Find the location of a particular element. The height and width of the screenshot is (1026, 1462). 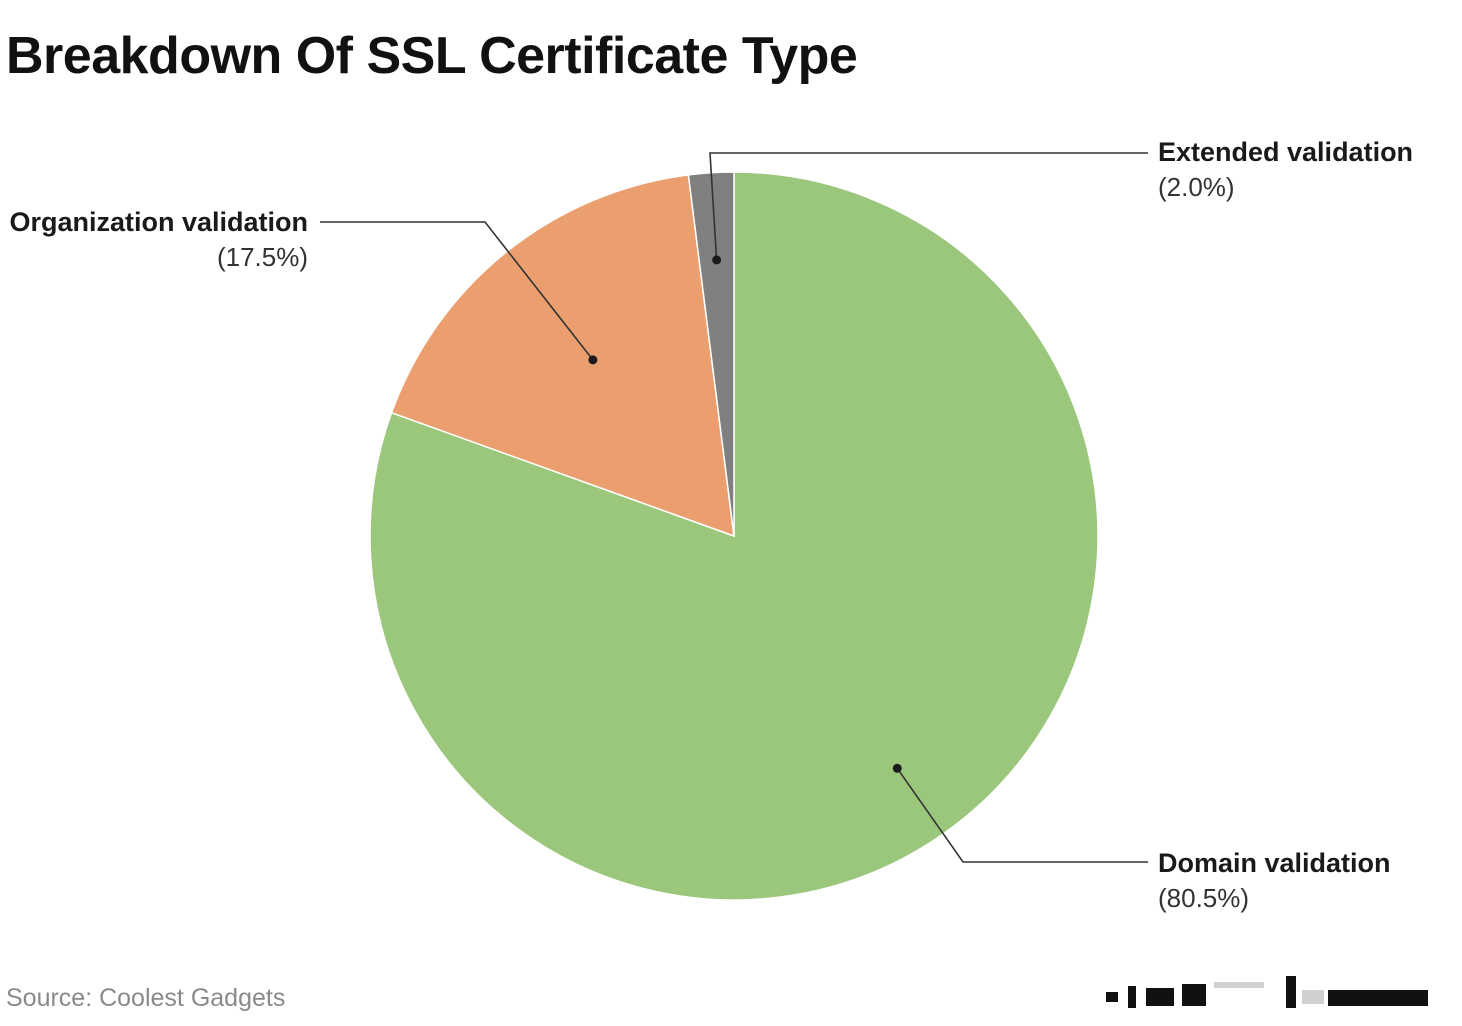

leader-line-extended-validation is located at coordinates (928, 206).